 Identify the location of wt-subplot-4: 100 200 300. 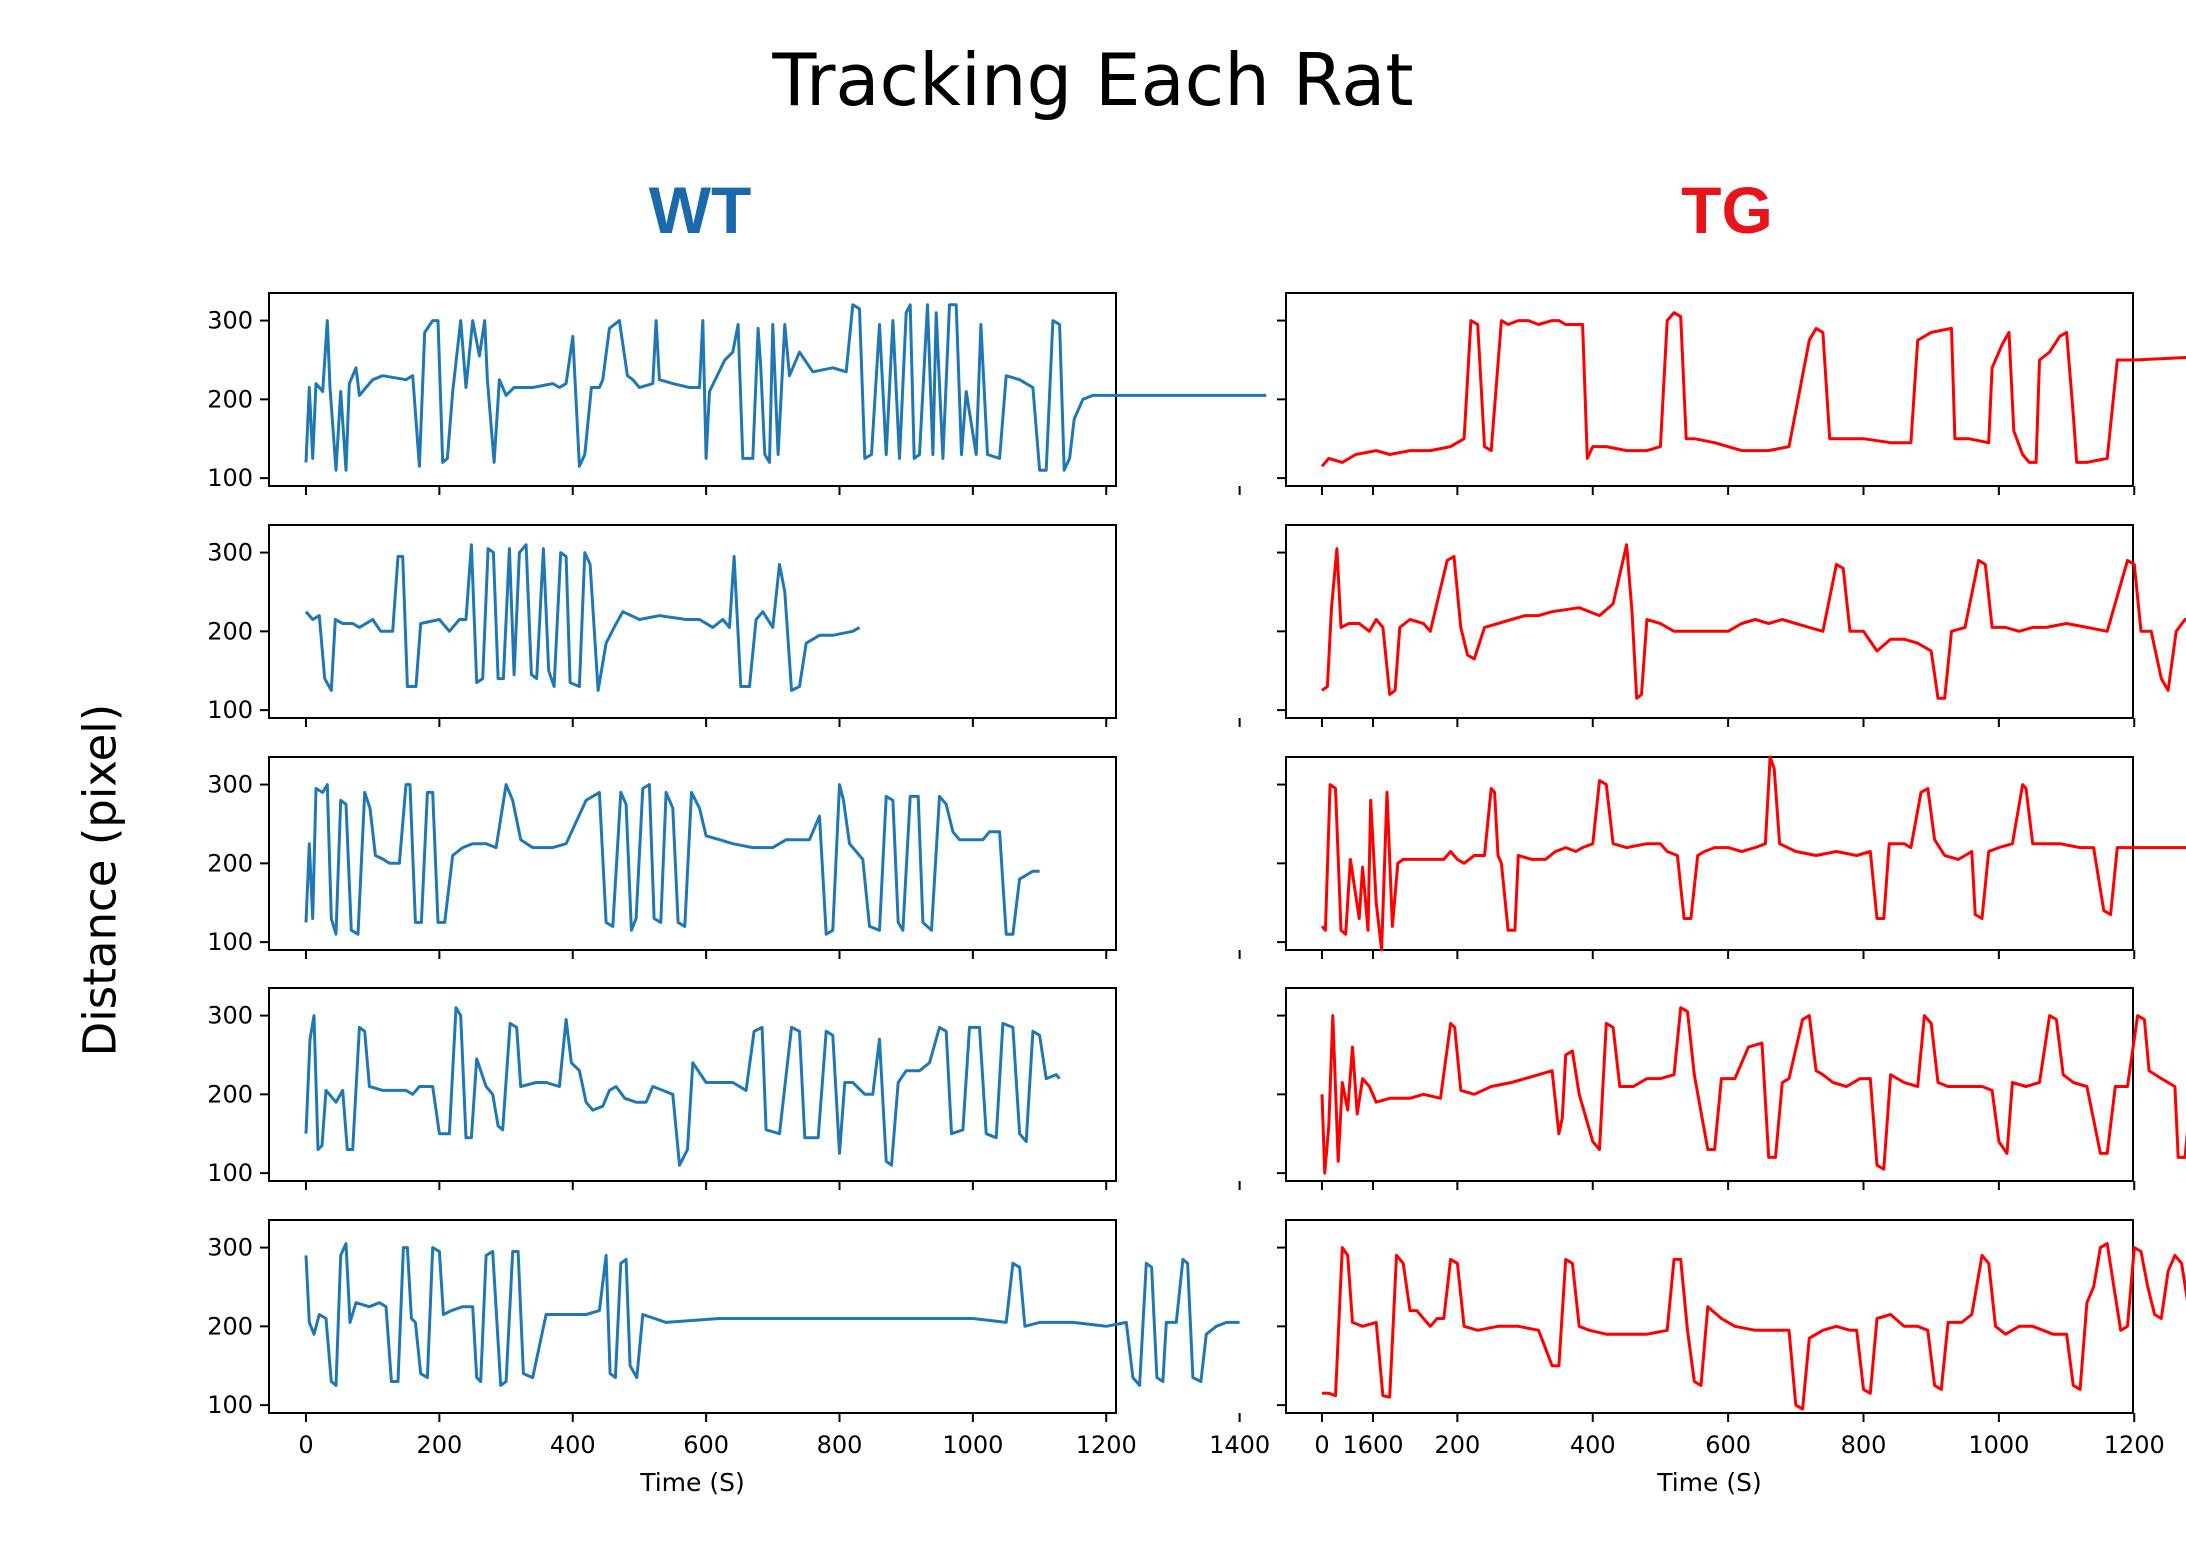
(790, 1088).